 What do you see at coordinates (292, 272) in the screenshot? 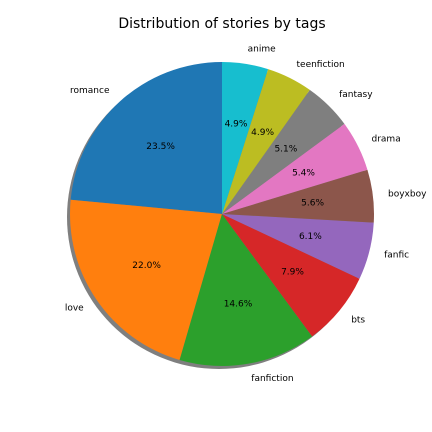
I see `slice-percent-bts: 7.9%` at bounding box center [292, 272].